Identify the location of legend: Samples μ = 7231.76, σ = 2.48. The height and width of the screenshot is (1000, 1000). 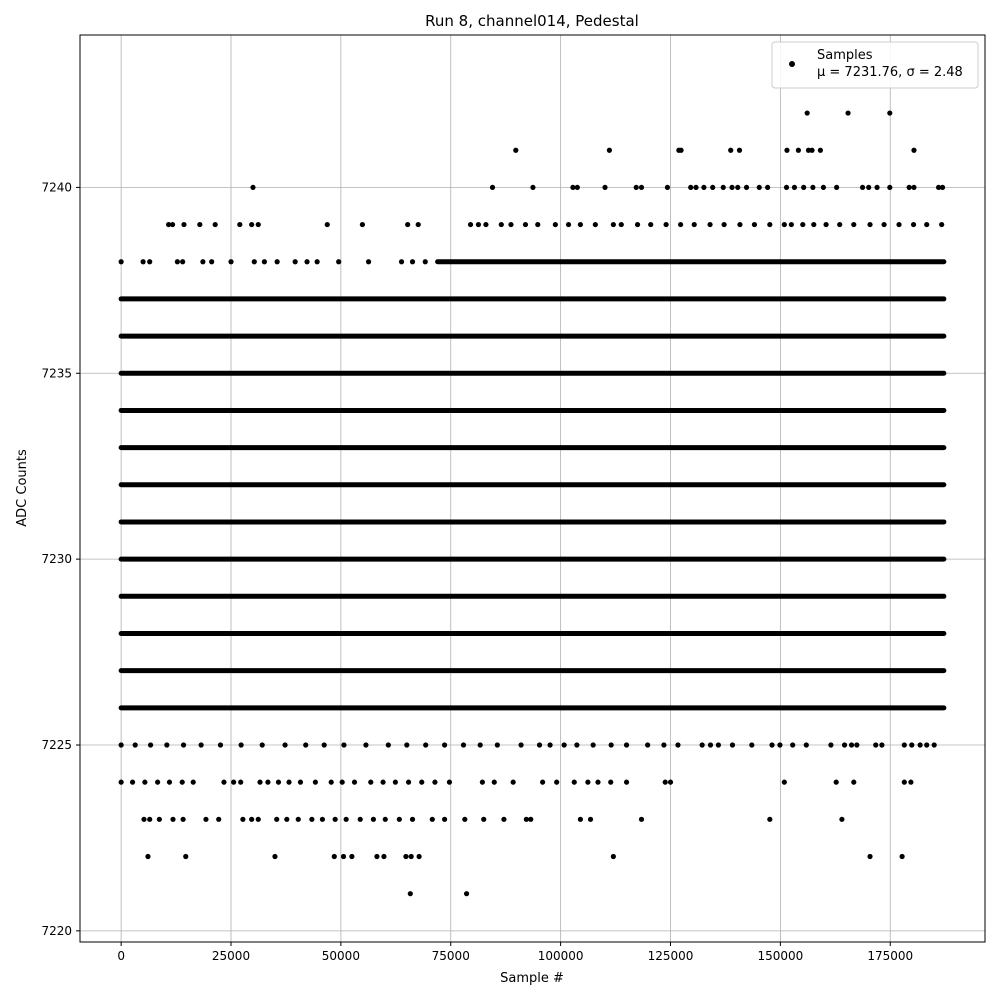
(875, 65).